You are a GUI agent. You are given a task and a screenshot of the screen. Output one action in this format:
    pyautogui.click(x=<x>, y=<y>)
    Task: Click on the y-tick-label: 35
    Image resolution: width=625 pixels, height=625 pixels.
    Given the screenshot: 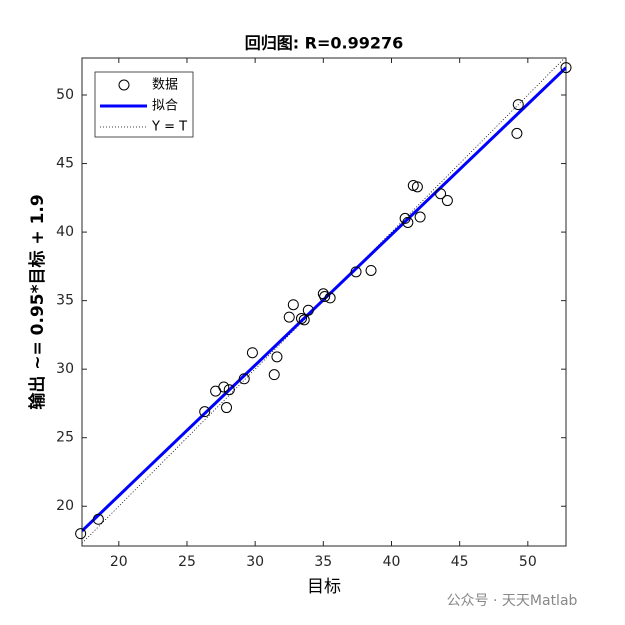 What is the action you would take?
    pyautogui.click(x=65, y=301)
    